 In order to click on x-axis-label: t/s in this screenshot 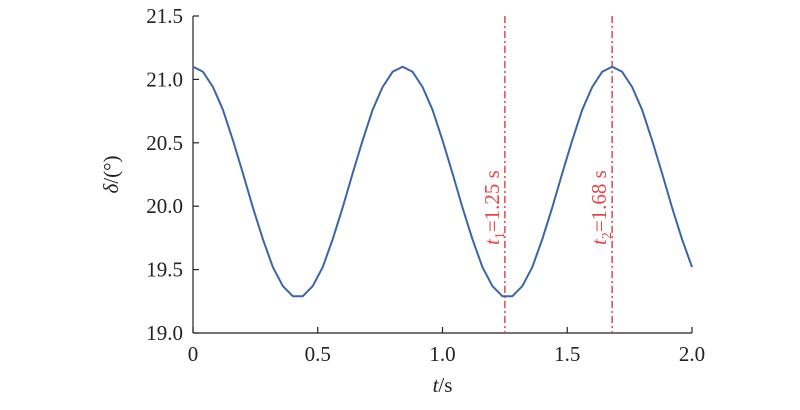, I will do `click(443, 385)`.